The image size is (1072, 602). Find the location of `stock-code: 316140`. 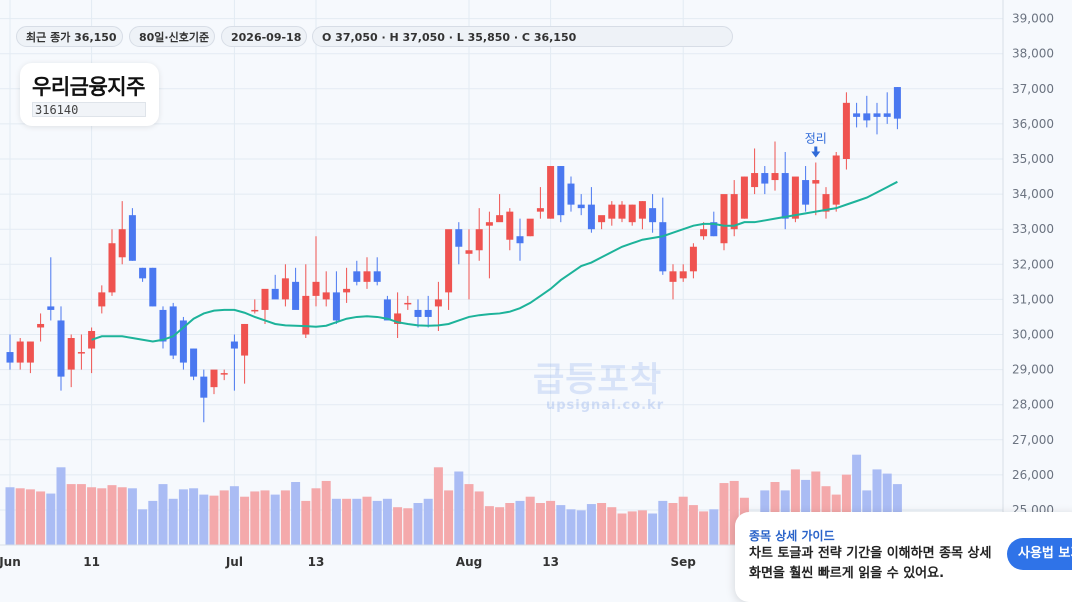

stock-code: 316140 is located at coordinates (89, 109).